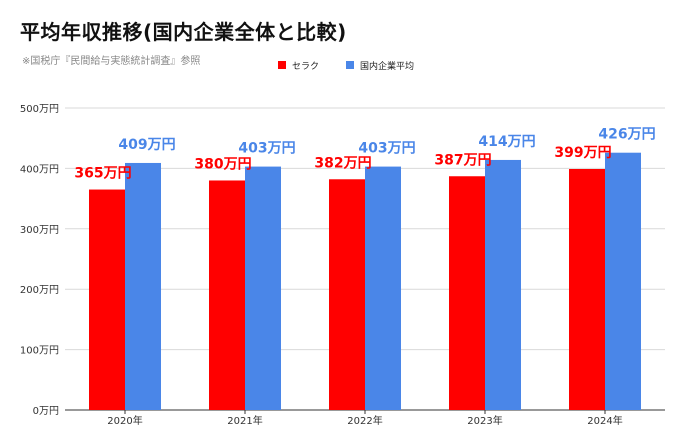 The width and height of the screenshot is (700, 448). I want to click on data-label-company: 387万円, so click(462, 160).